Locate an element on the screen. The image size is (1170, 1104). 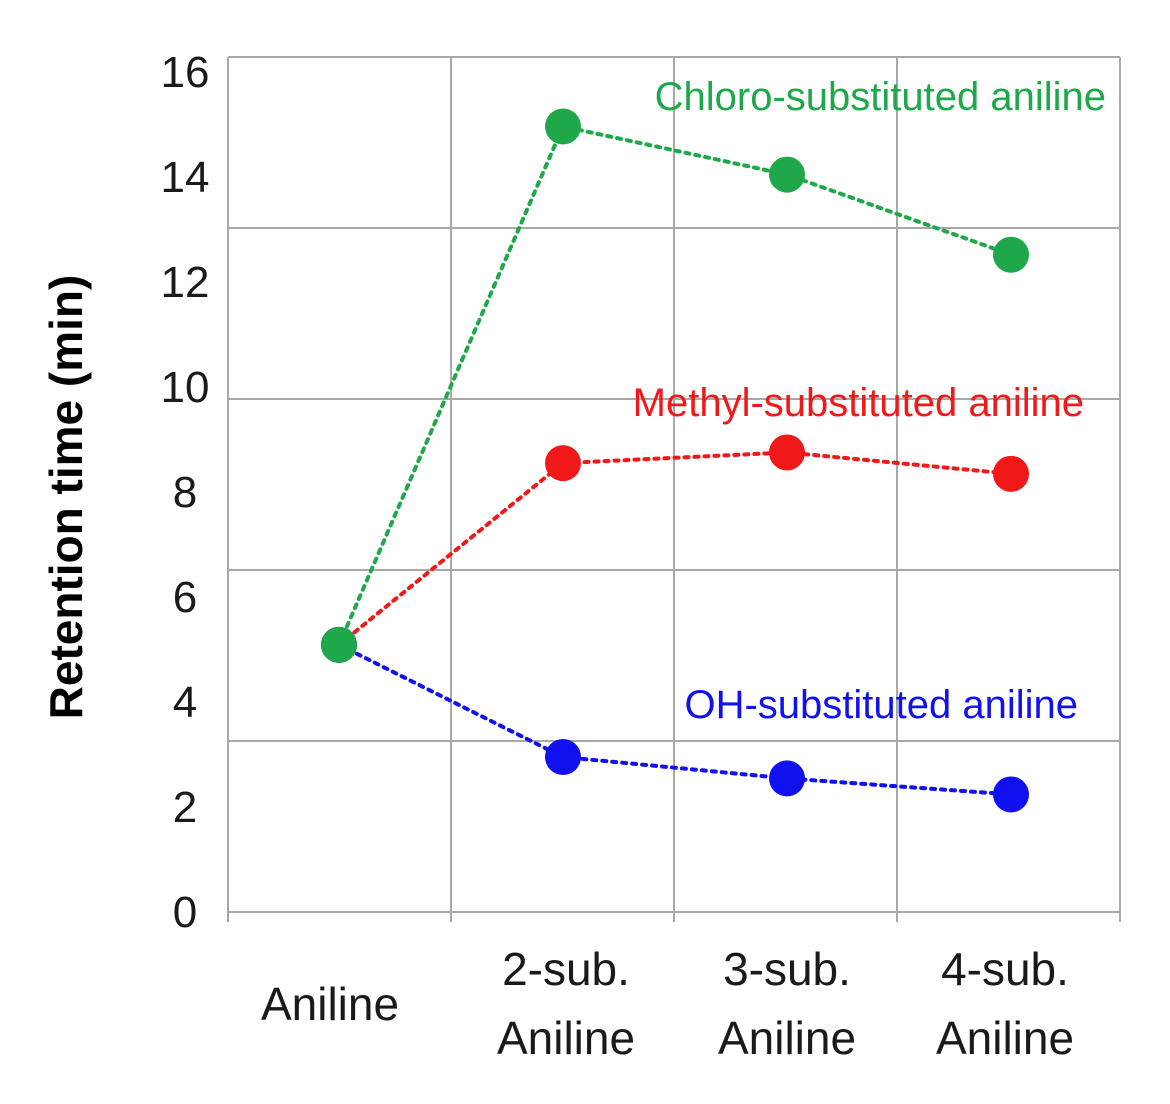
series-line-oh is located at coordinates (675, 719).